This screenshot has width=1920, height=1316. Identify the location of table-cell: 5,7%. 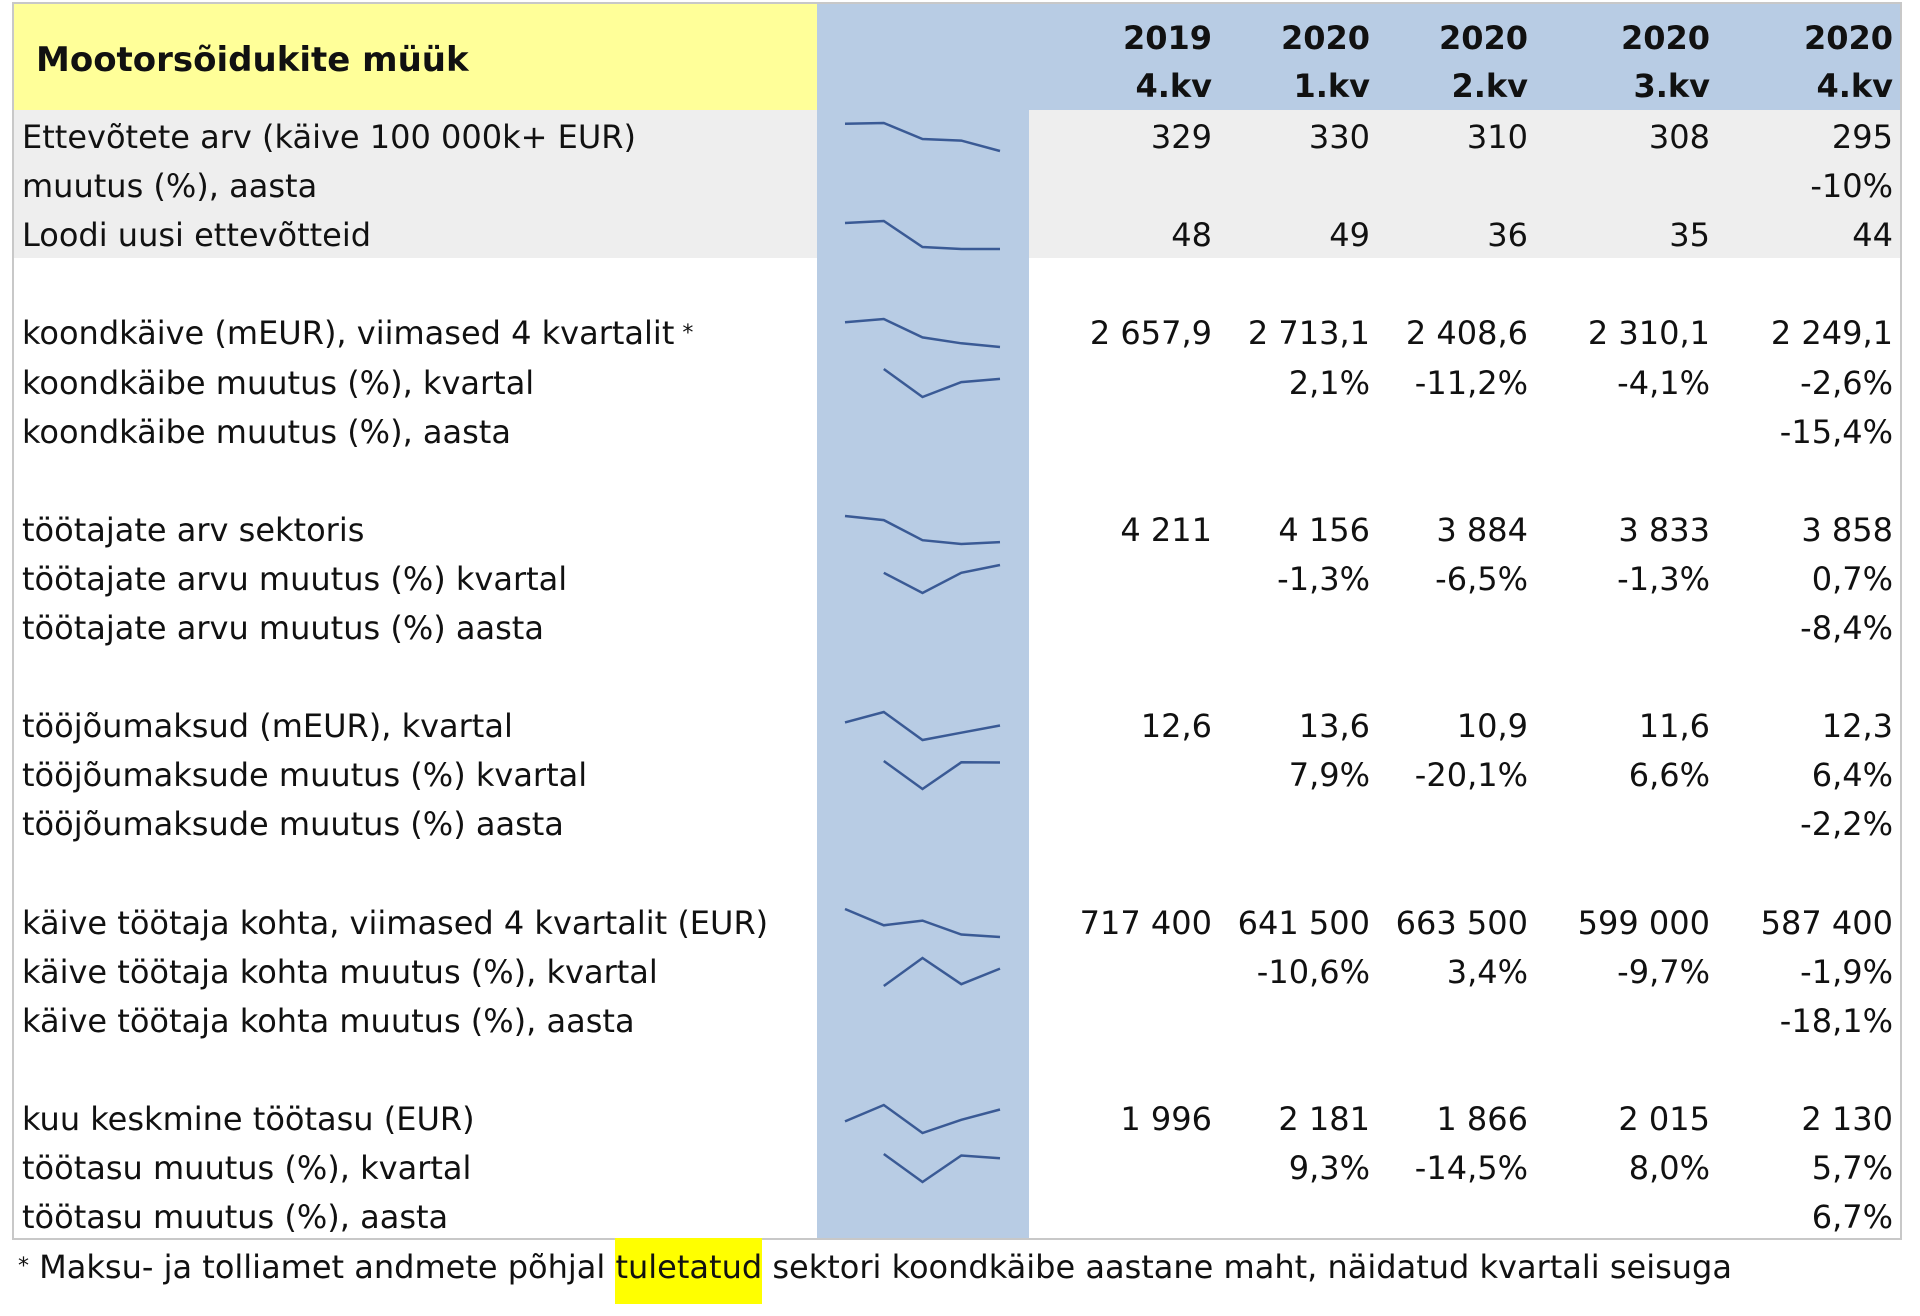
(1852, 1168).